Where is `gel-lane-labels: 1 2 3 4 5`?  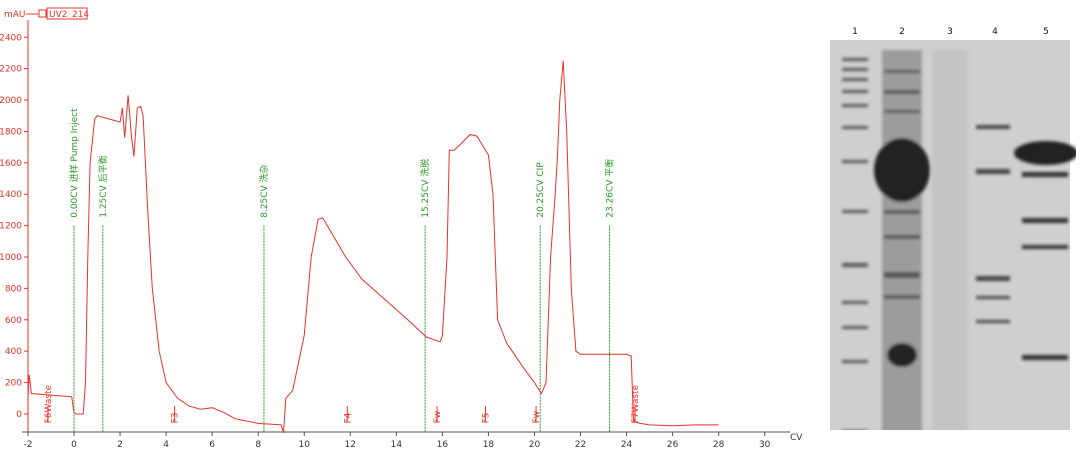 gel-lane-labels: 1 2 3 4 5 is located at coordinates (950, 32).